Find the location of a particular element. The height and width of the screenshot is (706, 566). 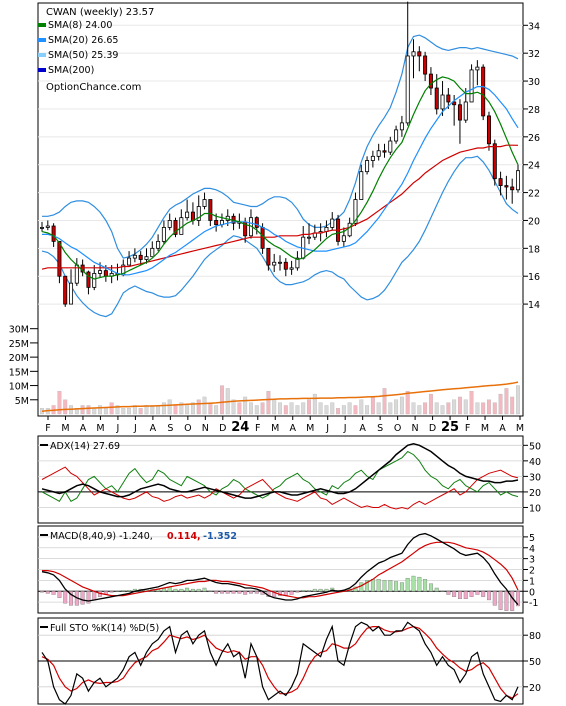

panel-tick-label: 2 is located at coordinates (532, 571).